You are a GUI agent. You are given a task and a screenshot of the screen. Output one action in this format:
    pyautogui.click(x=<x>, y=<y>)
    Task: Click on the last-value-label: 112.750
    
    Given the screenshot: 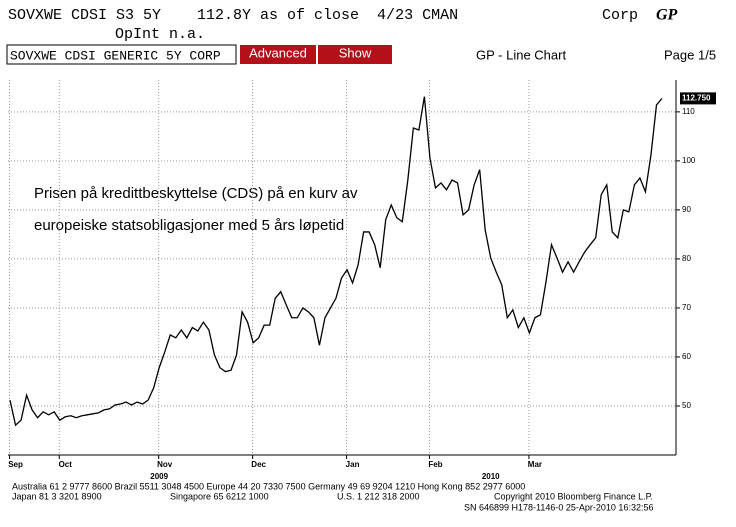 What is the action you would take?
    pyautogui.click(x=696, y=97)
    